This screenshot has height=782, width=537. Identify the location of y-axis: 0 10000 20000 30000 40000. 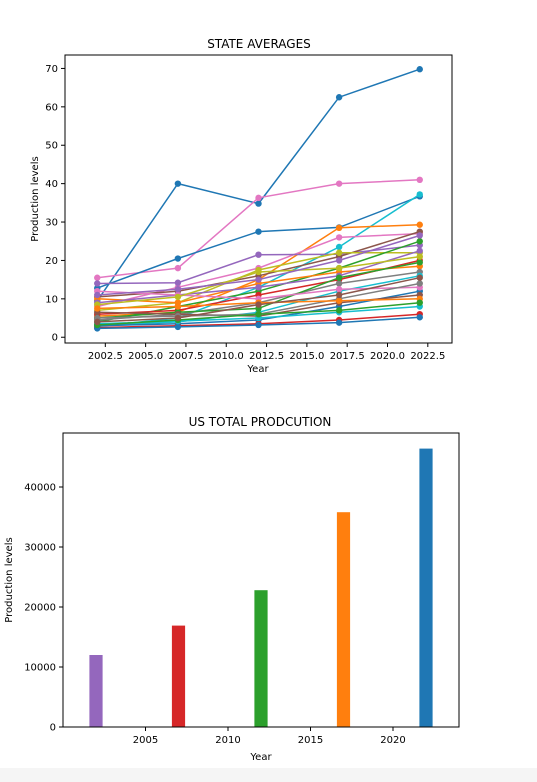
(43, 608).